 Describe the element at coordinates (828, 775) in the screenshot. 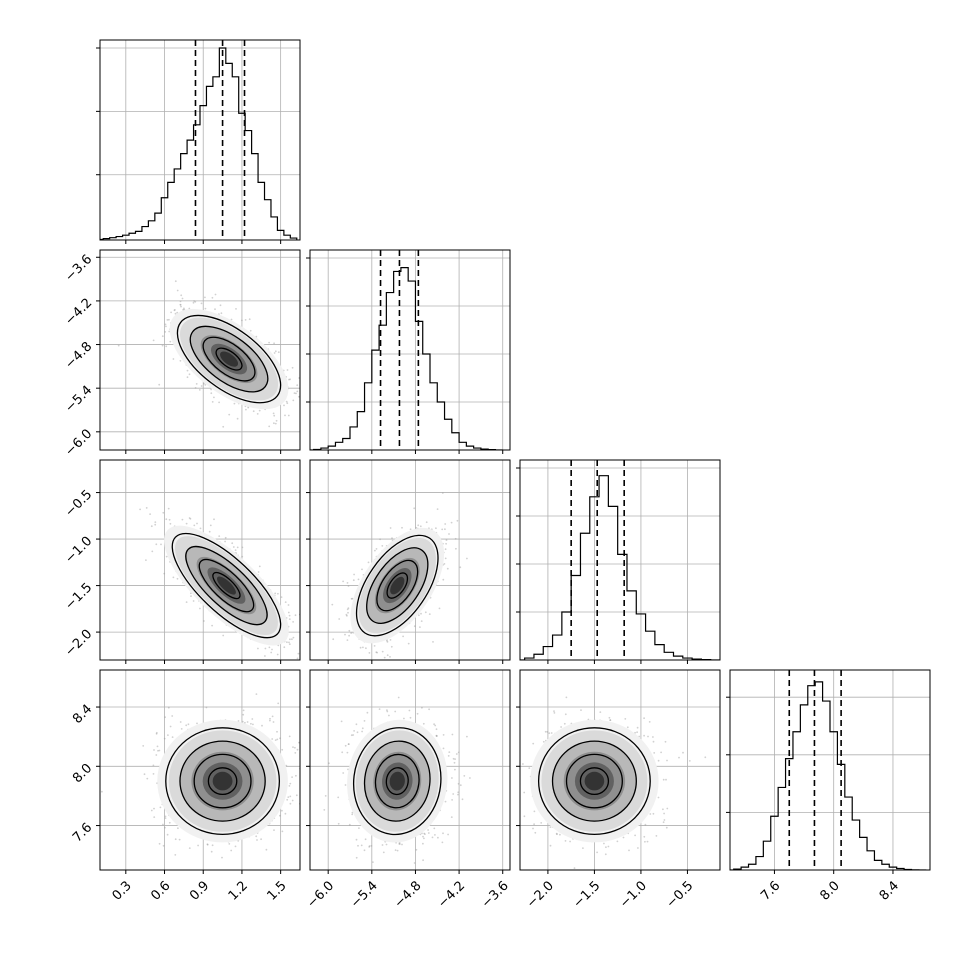

I see `histogram-series` at that location.